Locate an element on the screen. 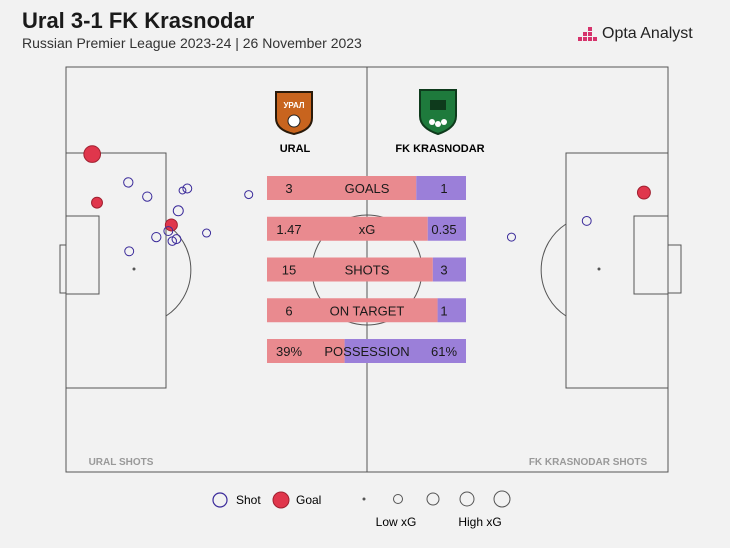 The image size is (730, 548). bar-away-on-target is located at coordinates (451, 310).